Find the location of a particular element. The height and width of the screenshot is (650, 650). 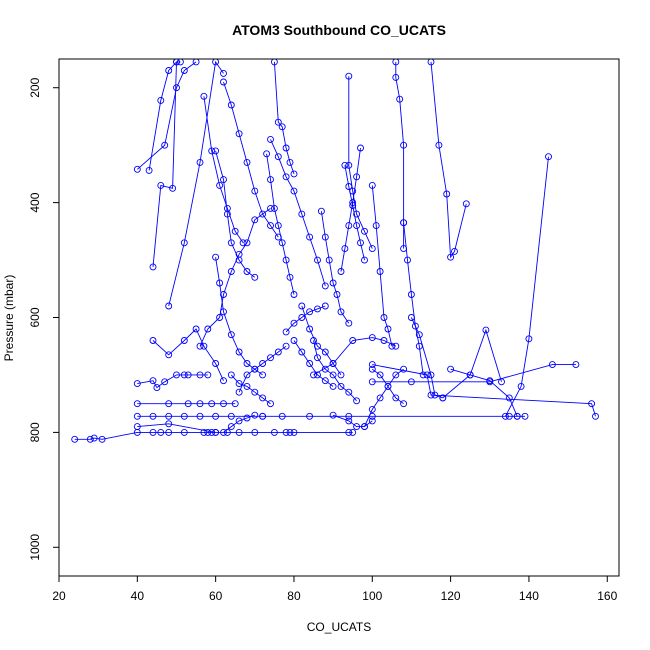

x-tick-label: 80 is located at coordinates (294, 596).